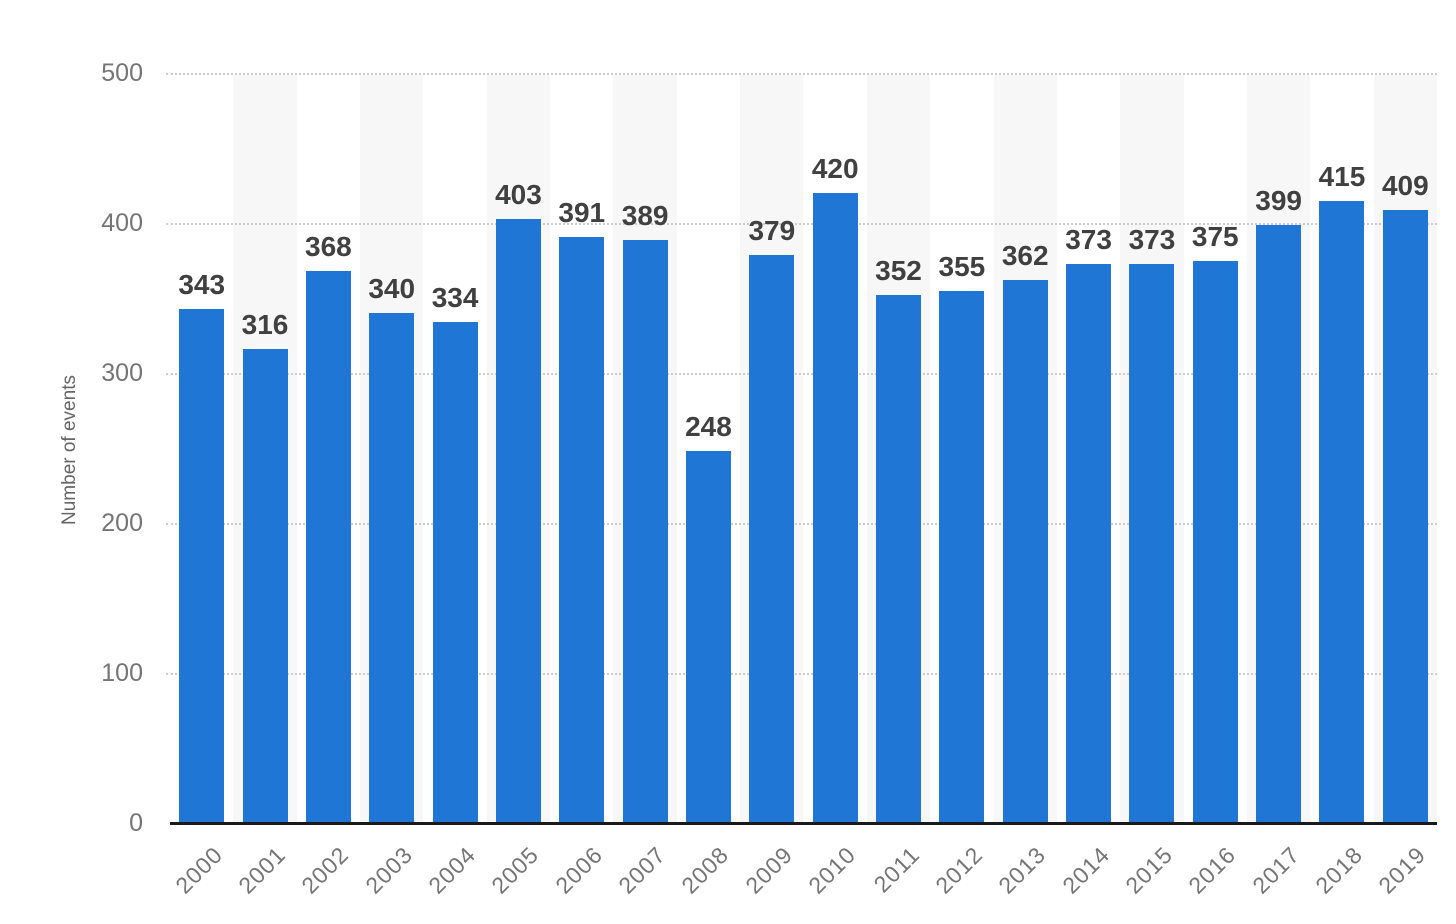  Describe the element at coordinates (265, 324) in the screenshot. I see `bar-value-label-2001: 316` at that location.